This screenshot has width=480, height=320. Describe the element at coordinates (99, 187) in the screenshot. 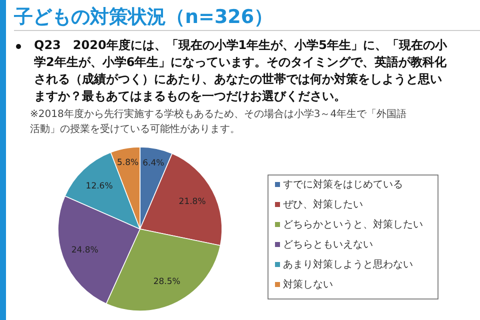

I see `data-label: 12.6%` at that location.